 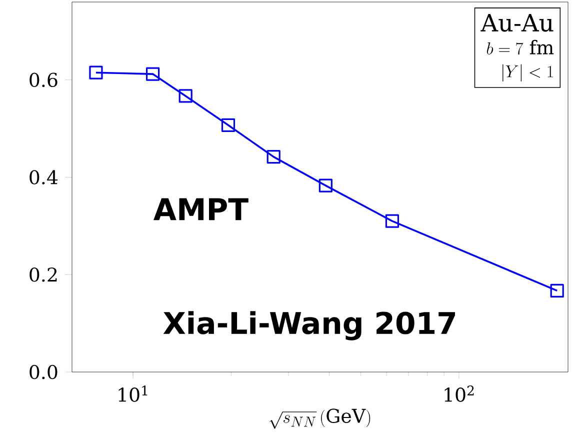 What do you see at coordinates (520, 47) in the screenshot?
I see `annotation: $b=7\ \mathrm{fm}$` at bounding box center [520, 47].